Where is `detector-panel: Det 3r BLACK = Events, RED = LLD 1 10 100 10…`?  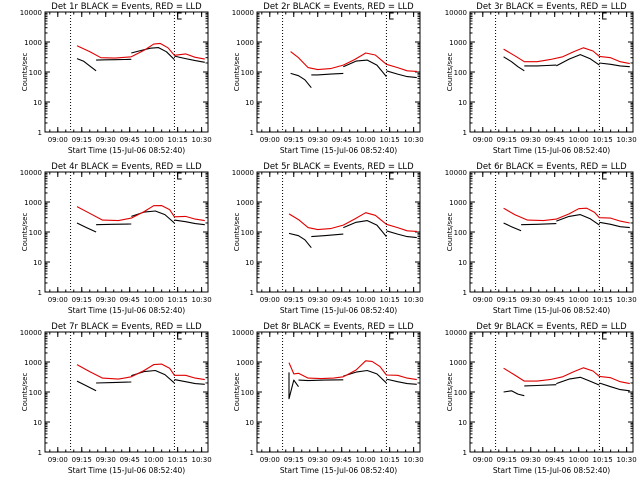
detector-panel: Det 3r BLACK = Events, RED = LLD 1 10 100 10… is located at coordinates (541, 78).